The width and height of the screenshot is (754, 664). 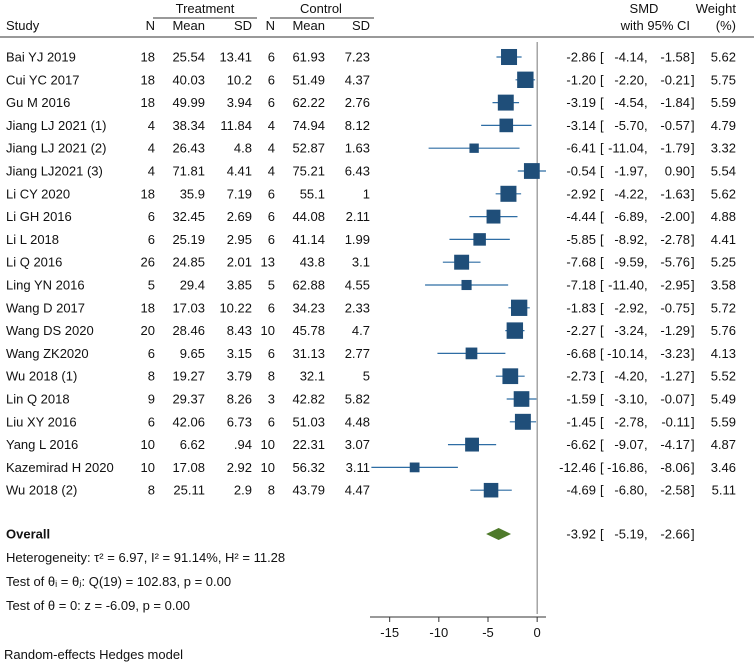 What do you see at coordinates (239, 399) in the screenshot?
I see `sd-treatment-value: 8.26` at bounding box center [239, 399].